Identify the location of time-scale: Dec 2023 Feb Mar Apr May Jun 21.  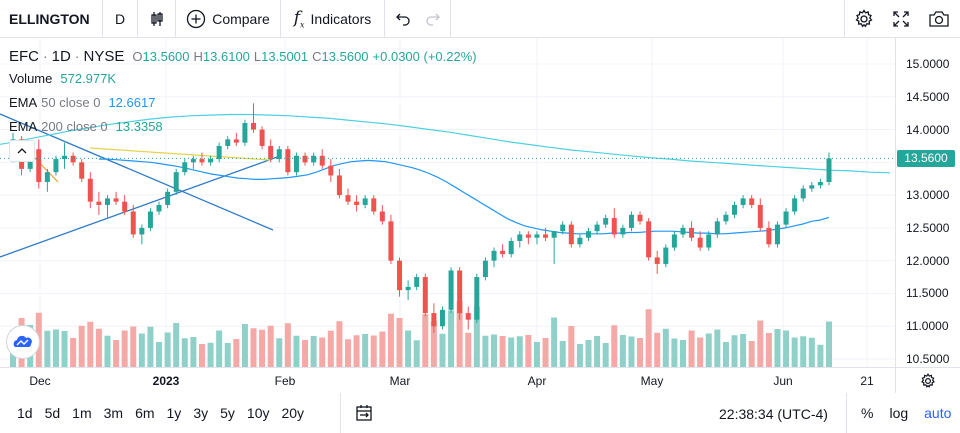
(447, 380).